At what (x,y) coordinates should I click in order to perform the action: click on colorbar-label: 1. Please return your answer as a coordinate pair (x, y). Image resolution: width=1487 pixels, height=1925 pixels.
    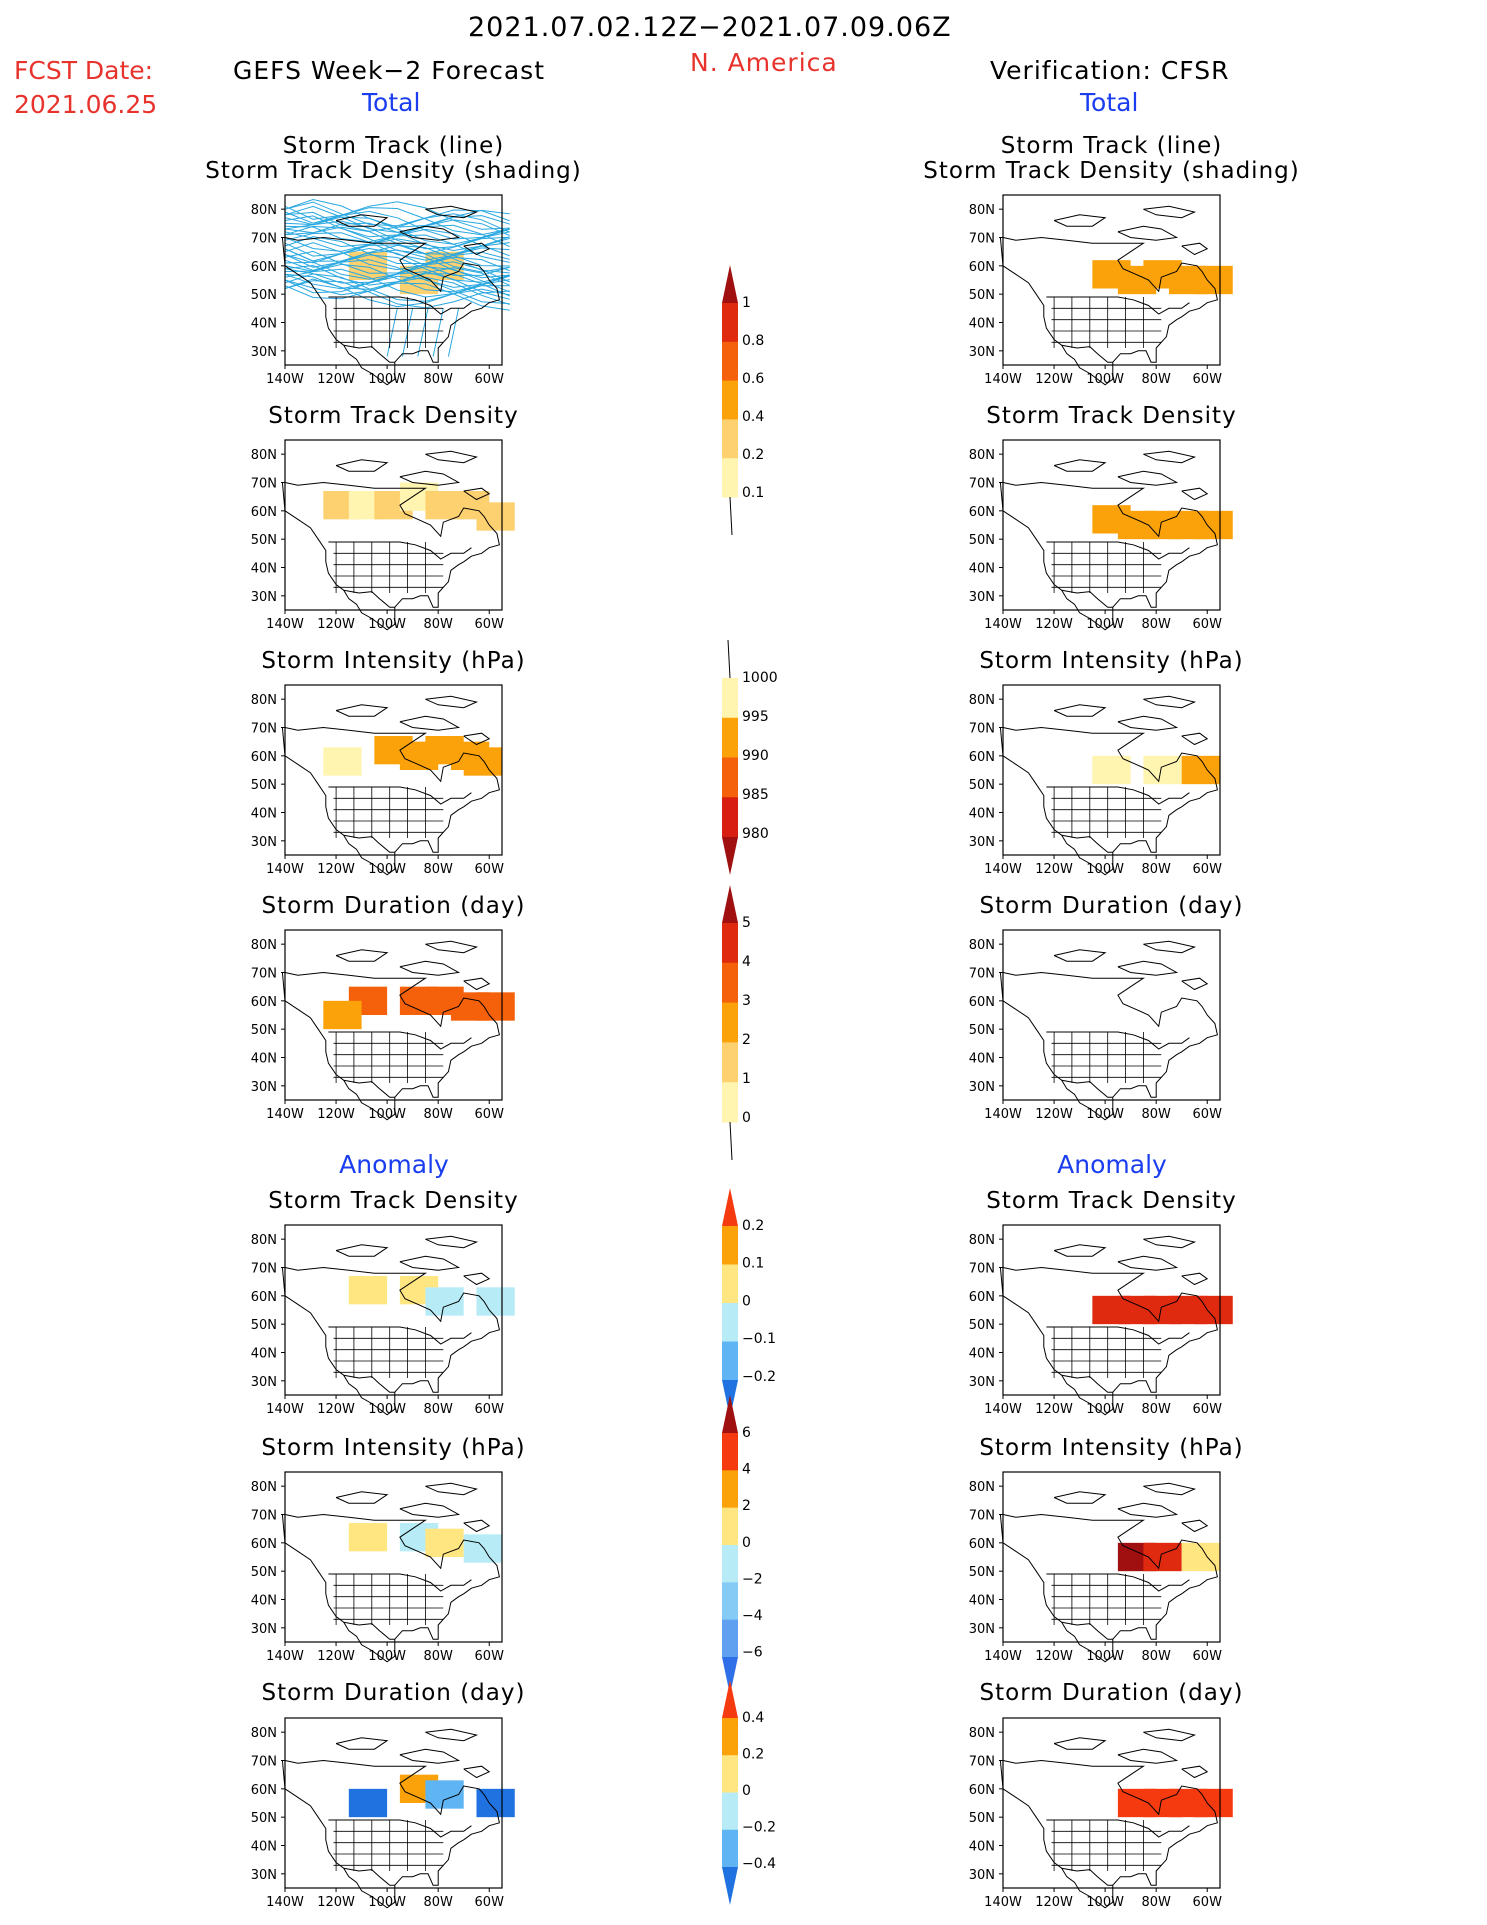
    Looking at the image, I should click on (746, 1079).